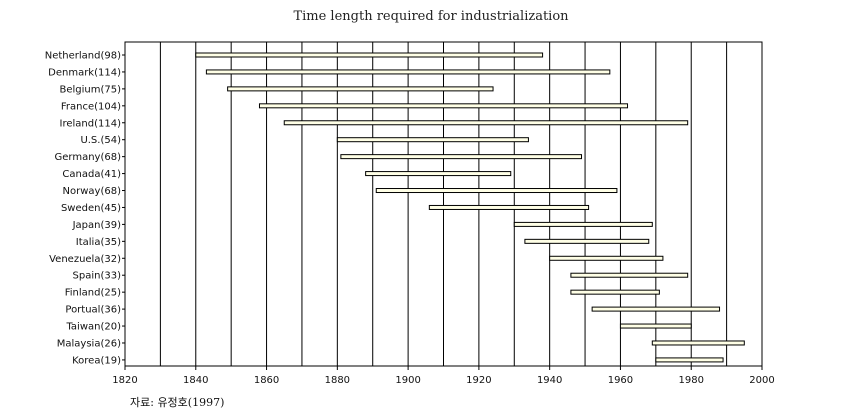 This screenshot has width=850, height=419. What do you see at coordinates (93, 310) in the screenshot?
I see `category-label: Portual(36)` at bounding box center [93, 310].